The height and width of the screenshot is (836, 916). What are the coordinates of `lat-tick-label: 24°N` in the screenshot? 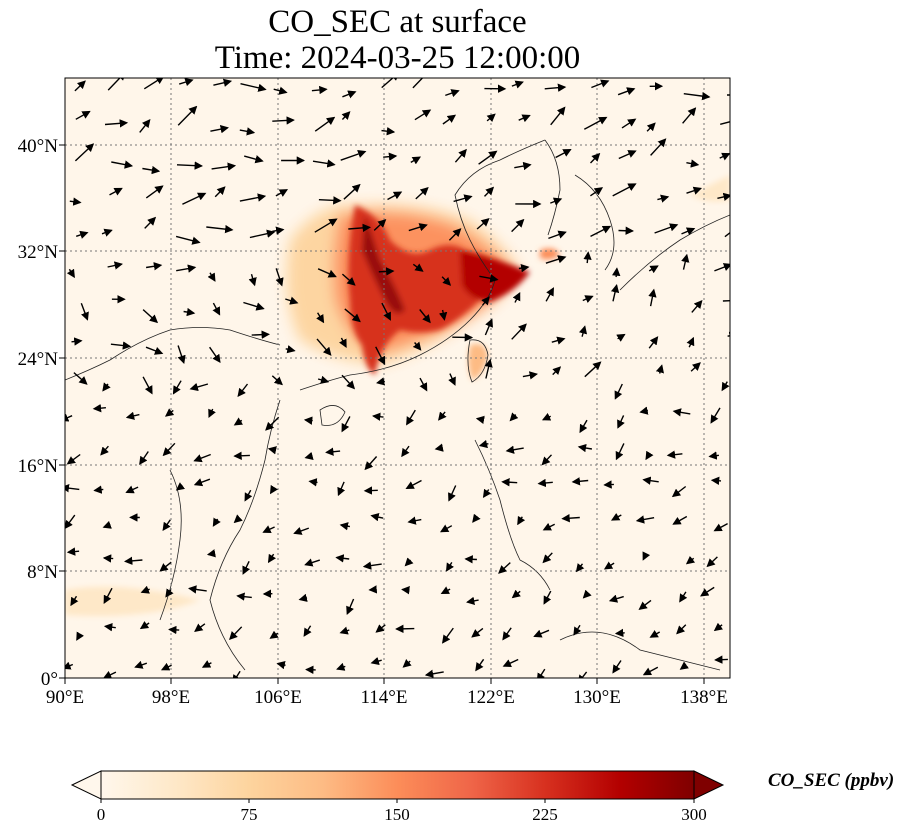 It's located at (37, 359).